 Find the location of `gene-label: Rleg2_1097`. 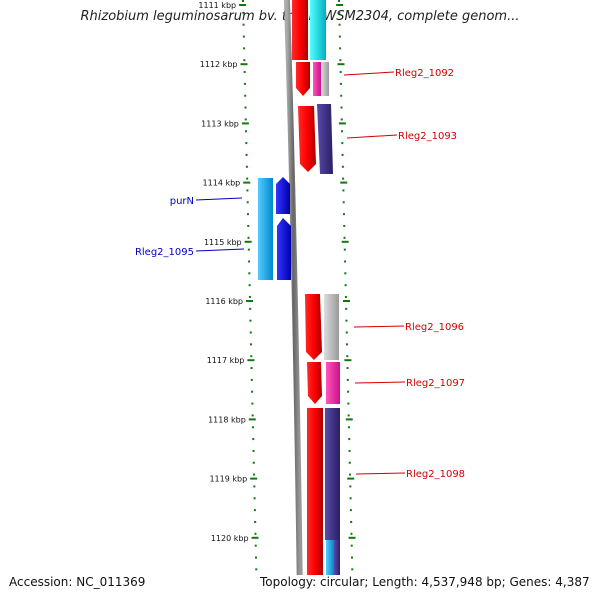

gene-label: Rleg2_1097 is located at coordinates (435, 383).